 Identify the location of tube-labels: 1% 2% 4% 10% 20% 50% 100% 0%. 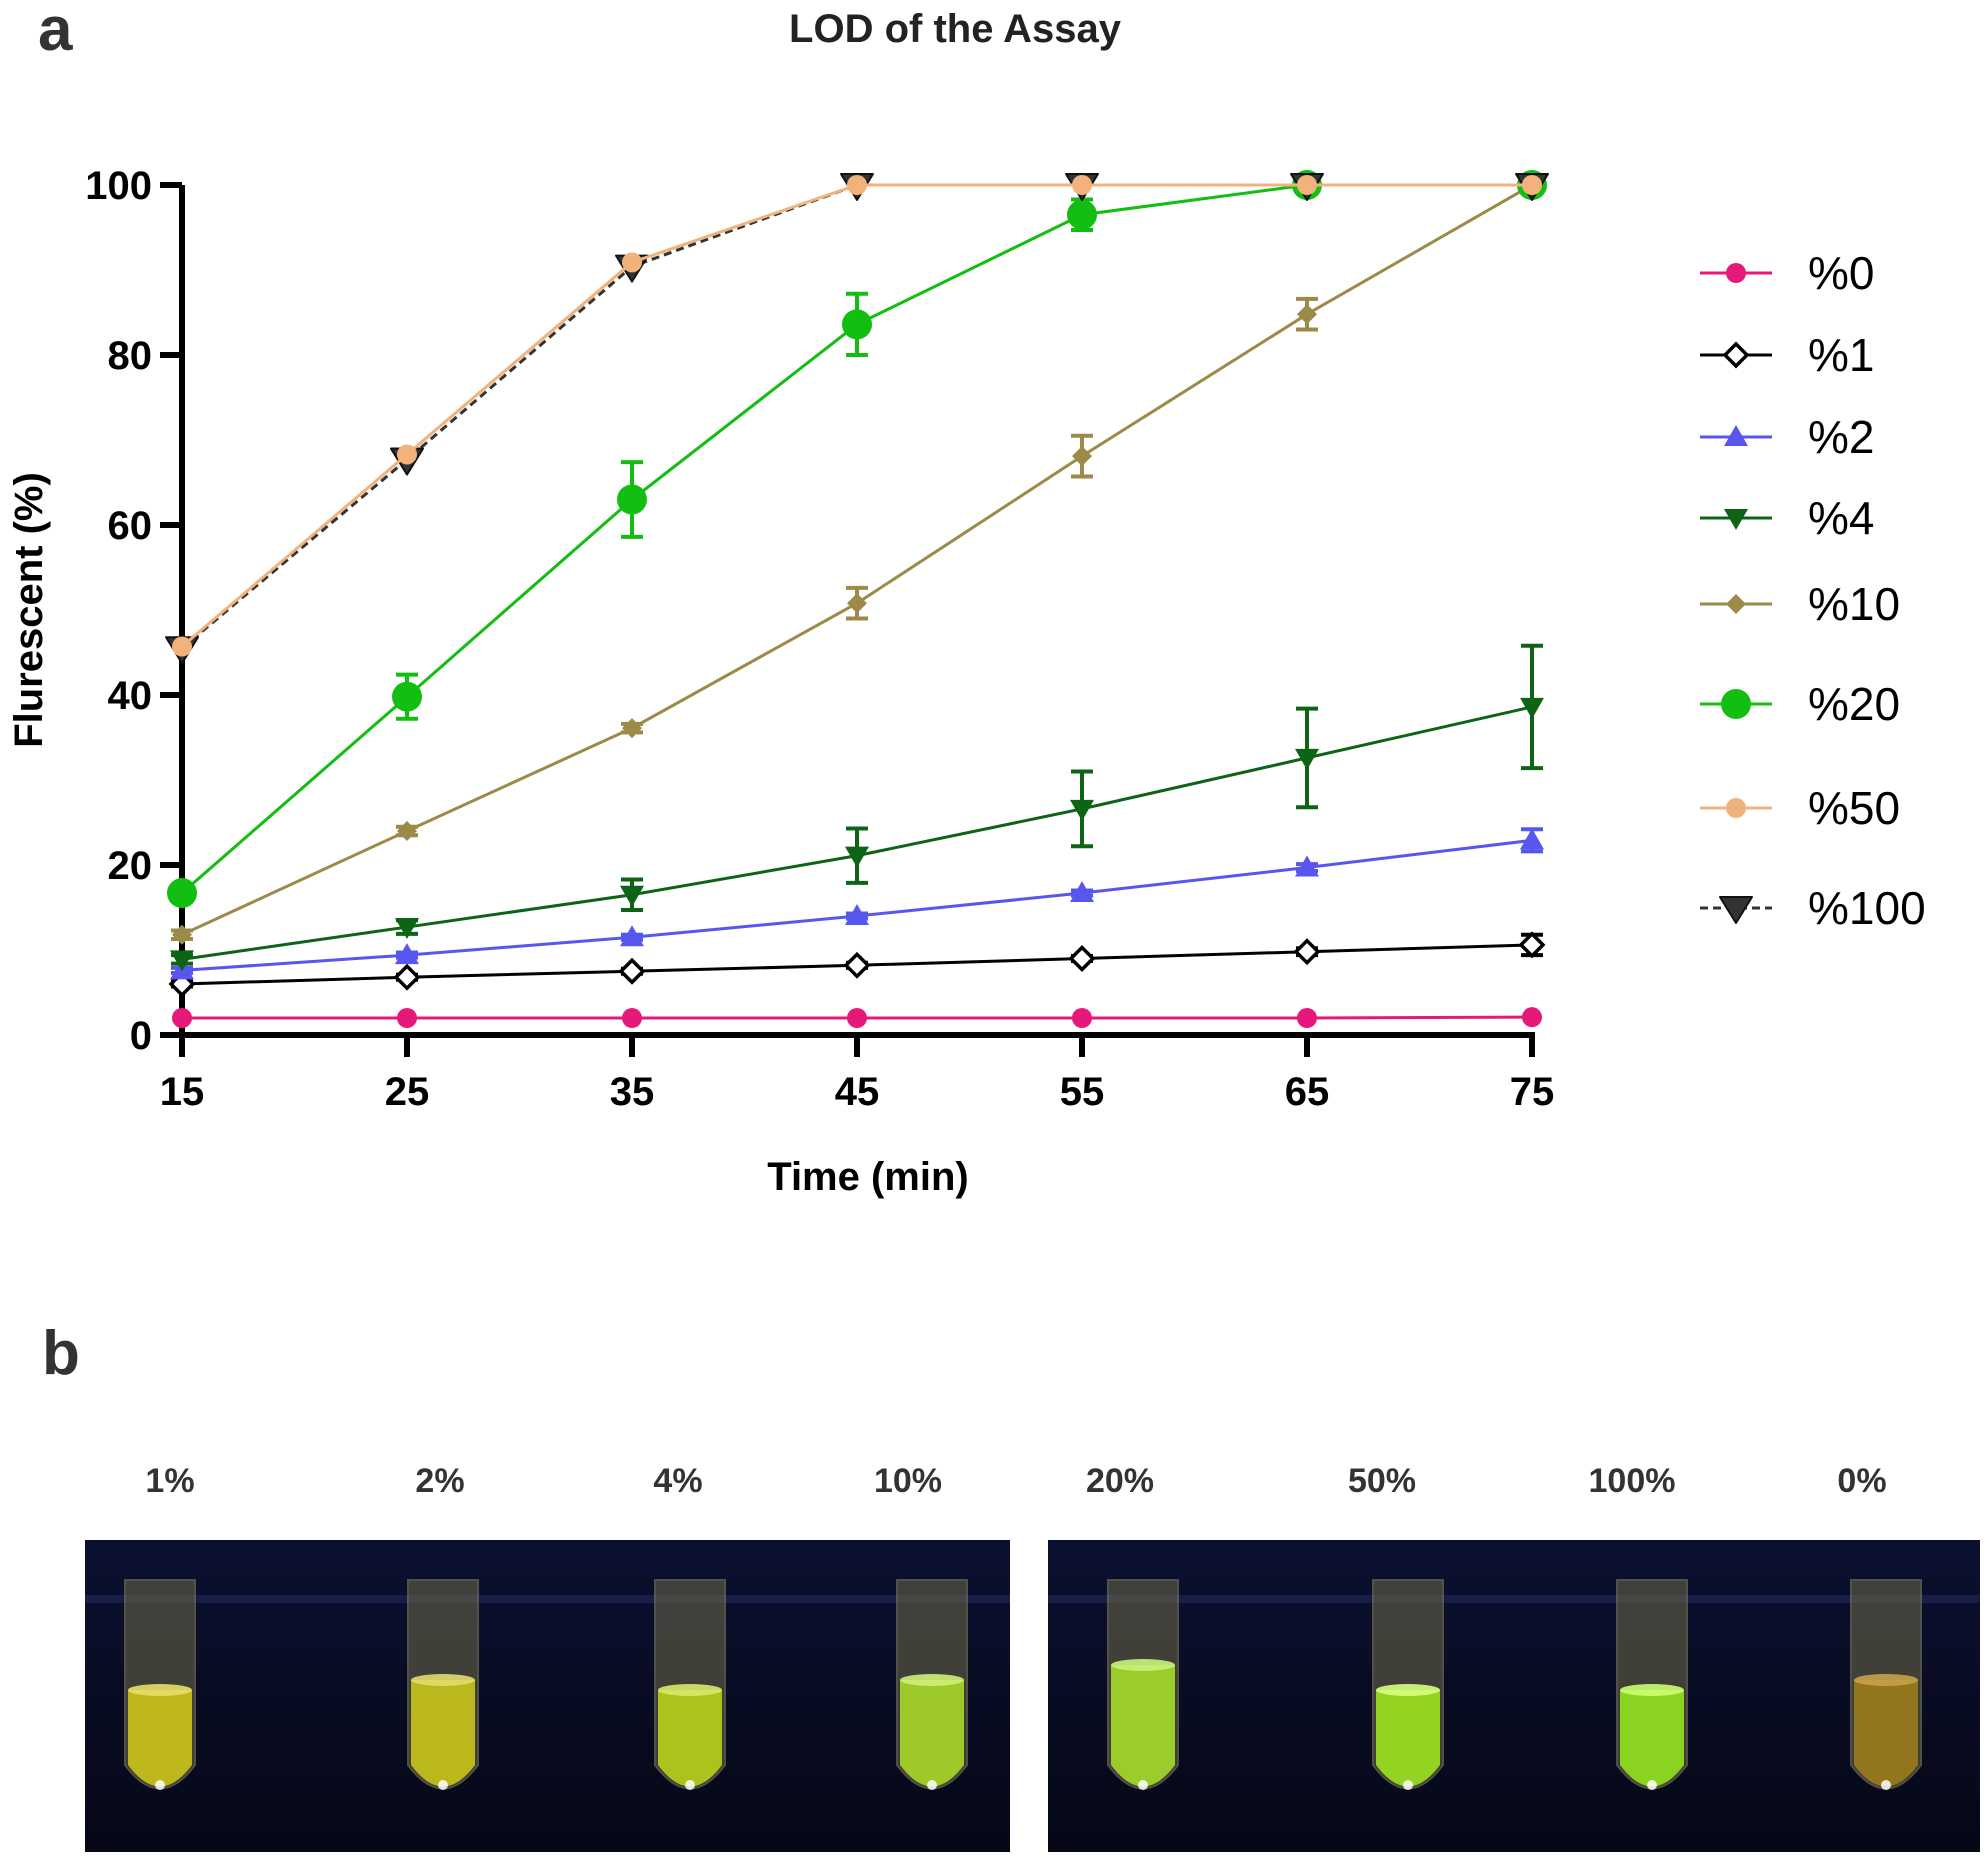
(1015, 1481).